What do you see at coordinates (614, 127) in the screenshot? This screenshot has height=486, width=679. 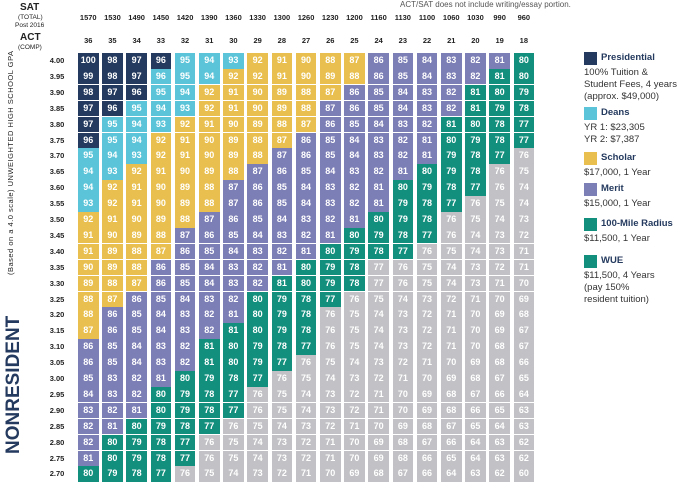 I see `legend-desc: YR 1: $23,305` at bounding box center [614, 127].